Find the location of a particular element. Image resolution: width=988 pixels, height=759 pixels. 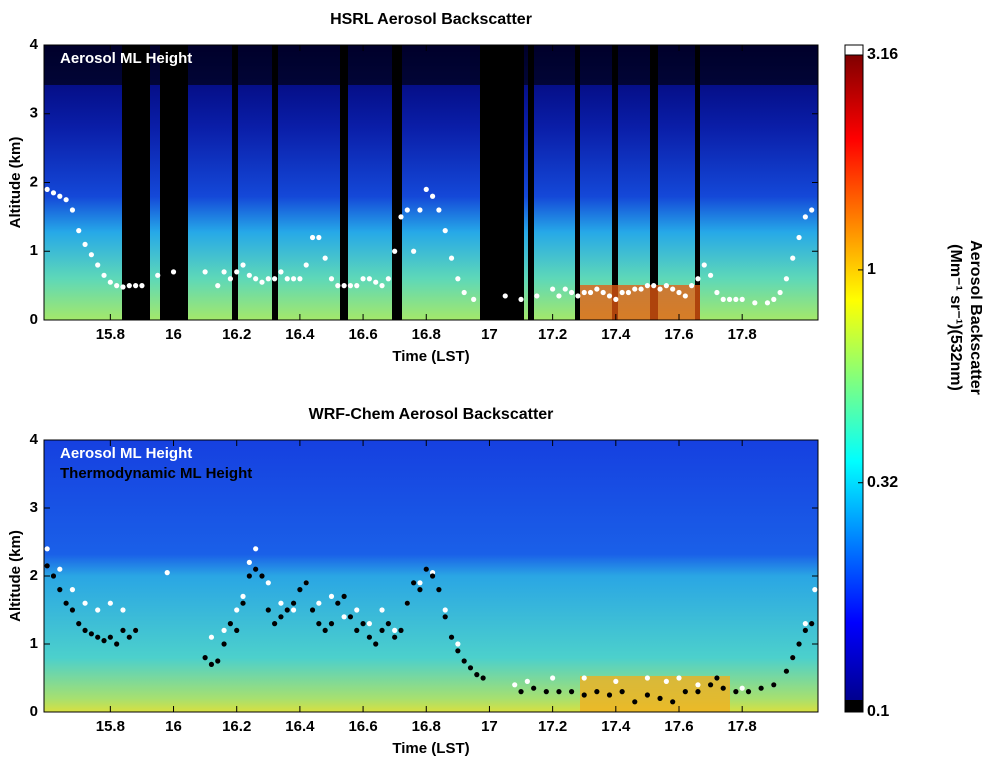

x-tick-label: 17.6 is located at coordinates (678, 334).